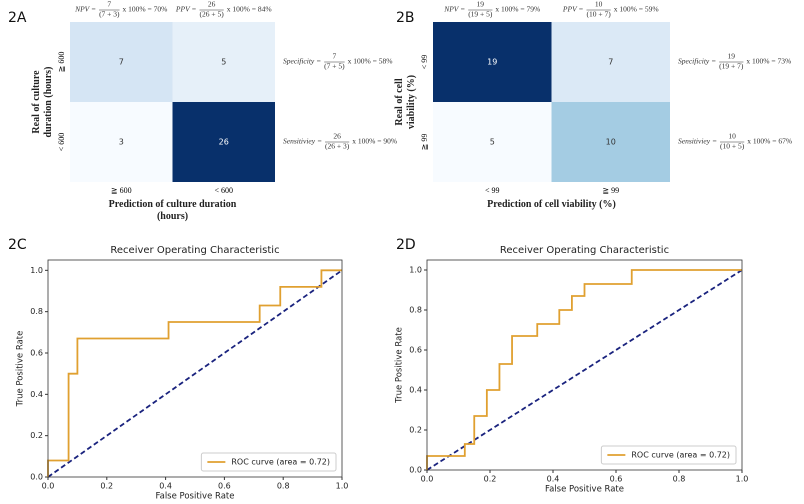  I want to click on formula: PPV = 10(10 + 7)x 100% = 59%, so click(610, 9).